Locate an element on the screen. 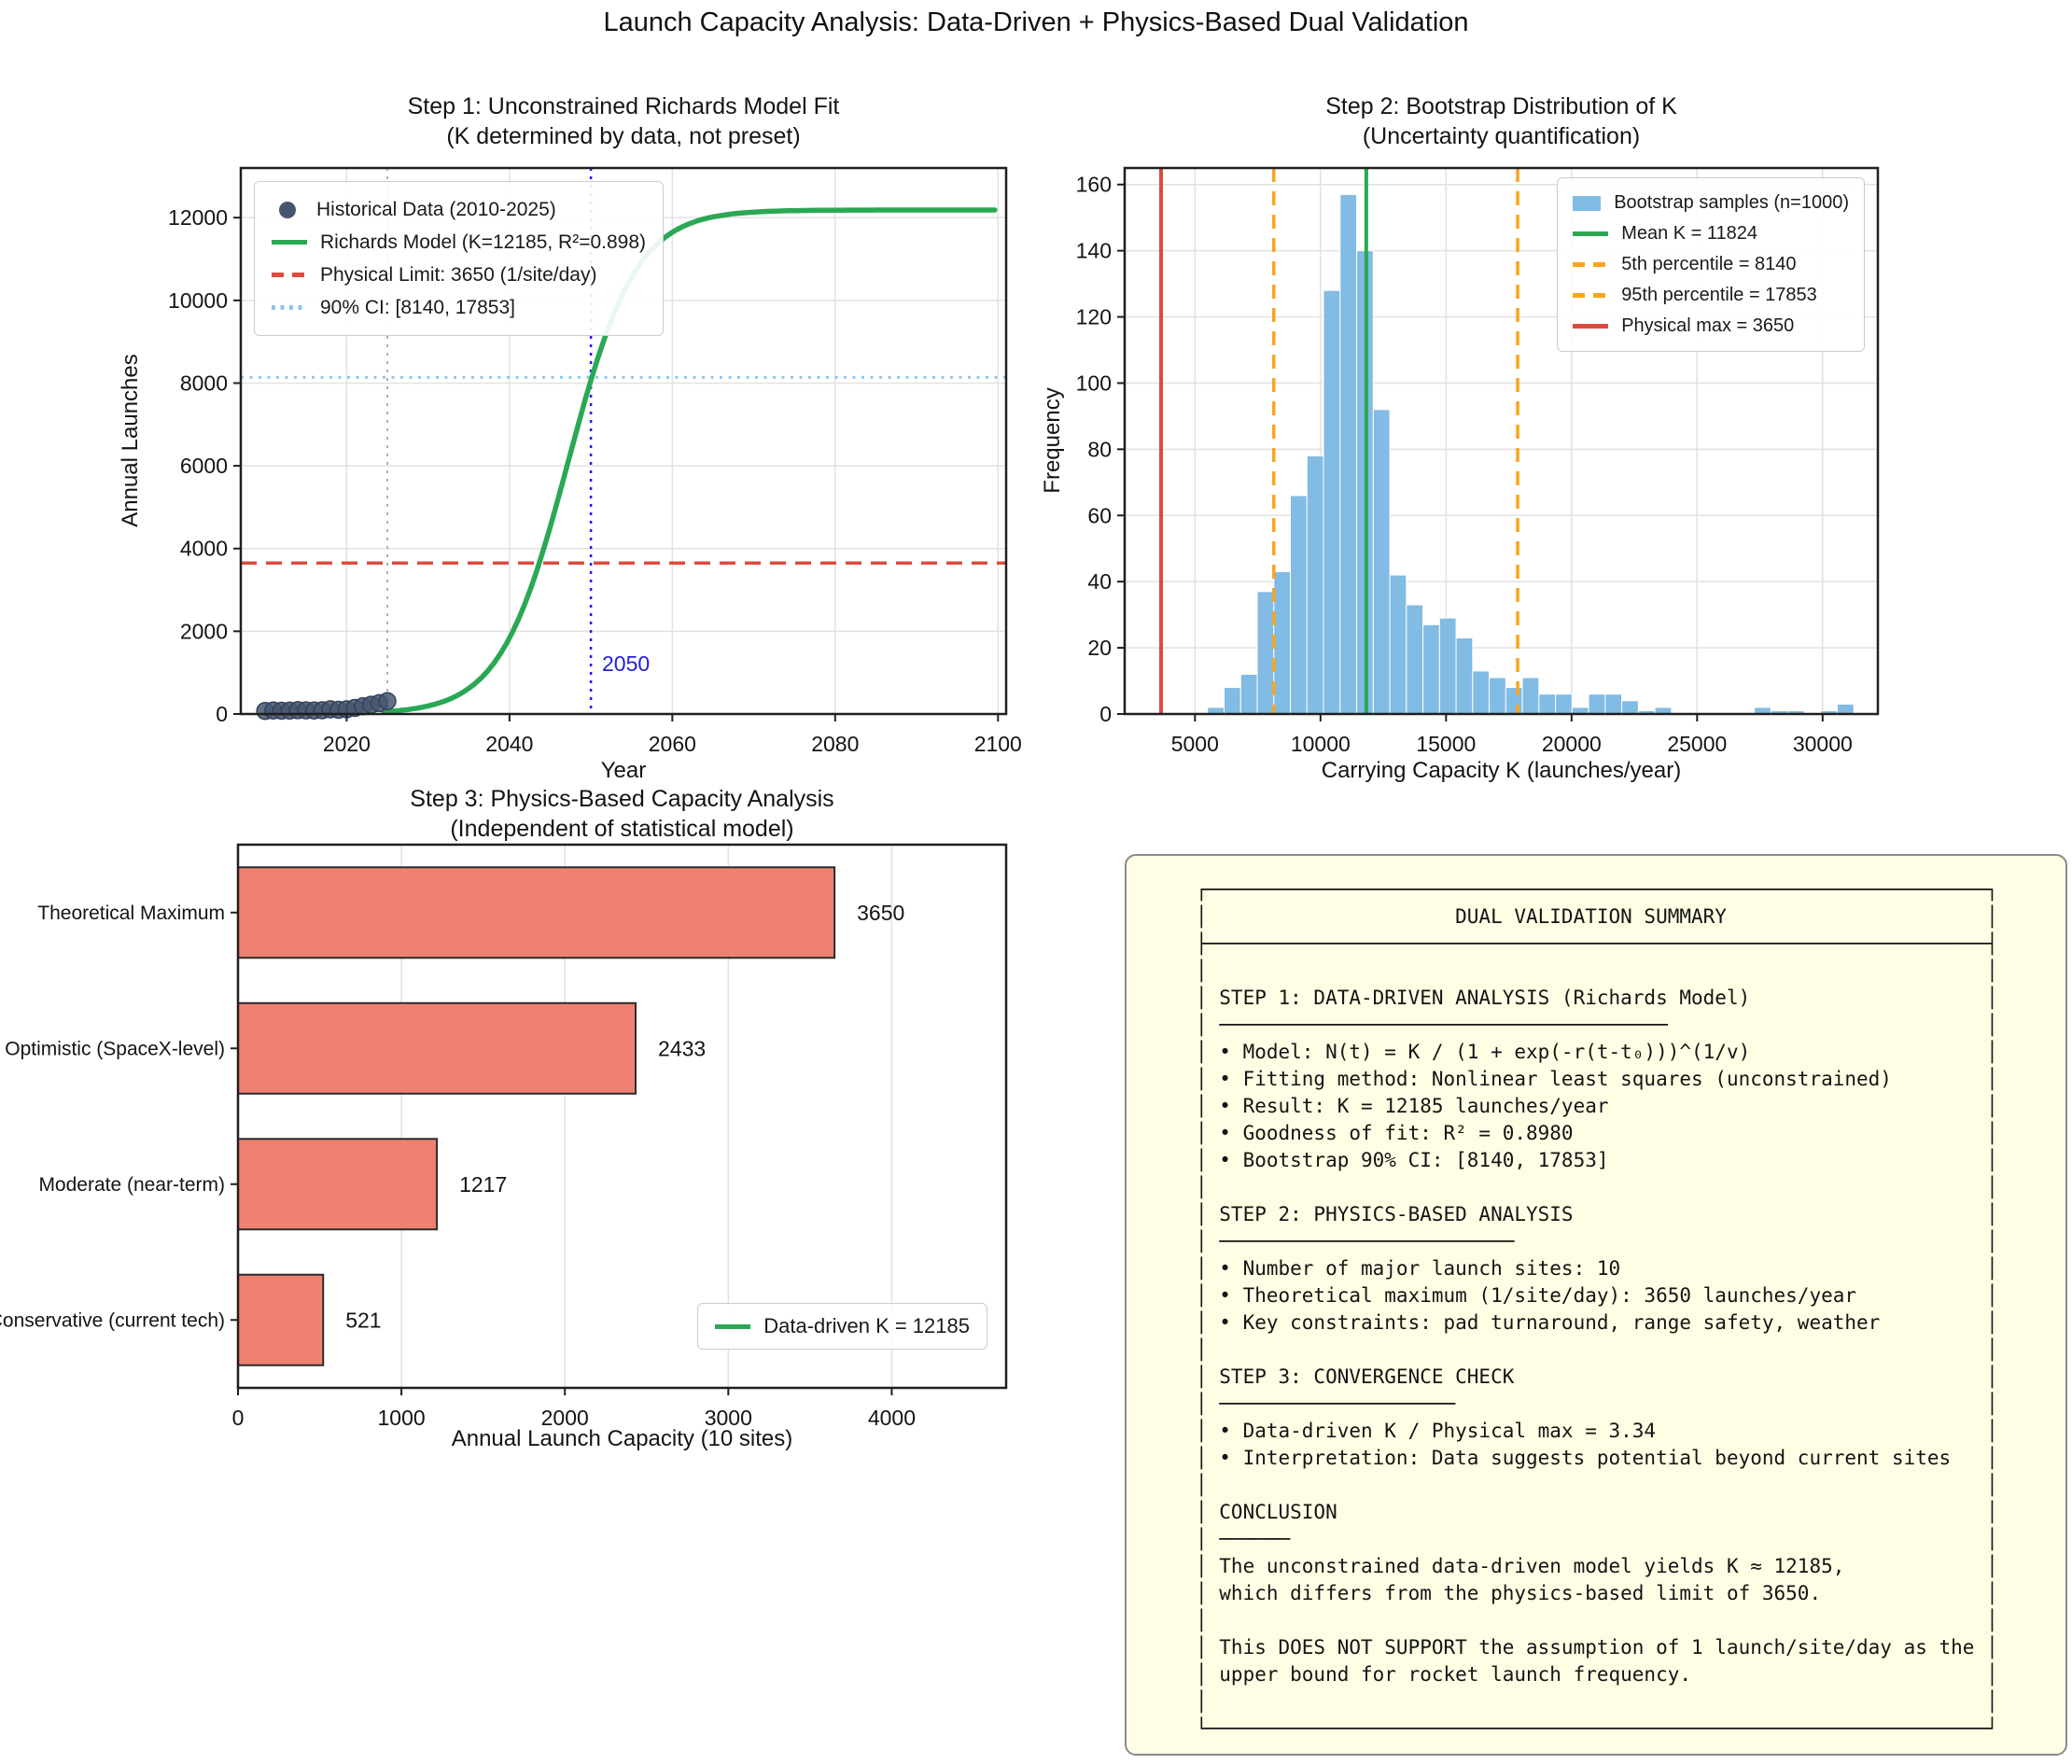  legend-item: Physical Limit: 3650 (1/site/day) is located at coordinates (459, 275).